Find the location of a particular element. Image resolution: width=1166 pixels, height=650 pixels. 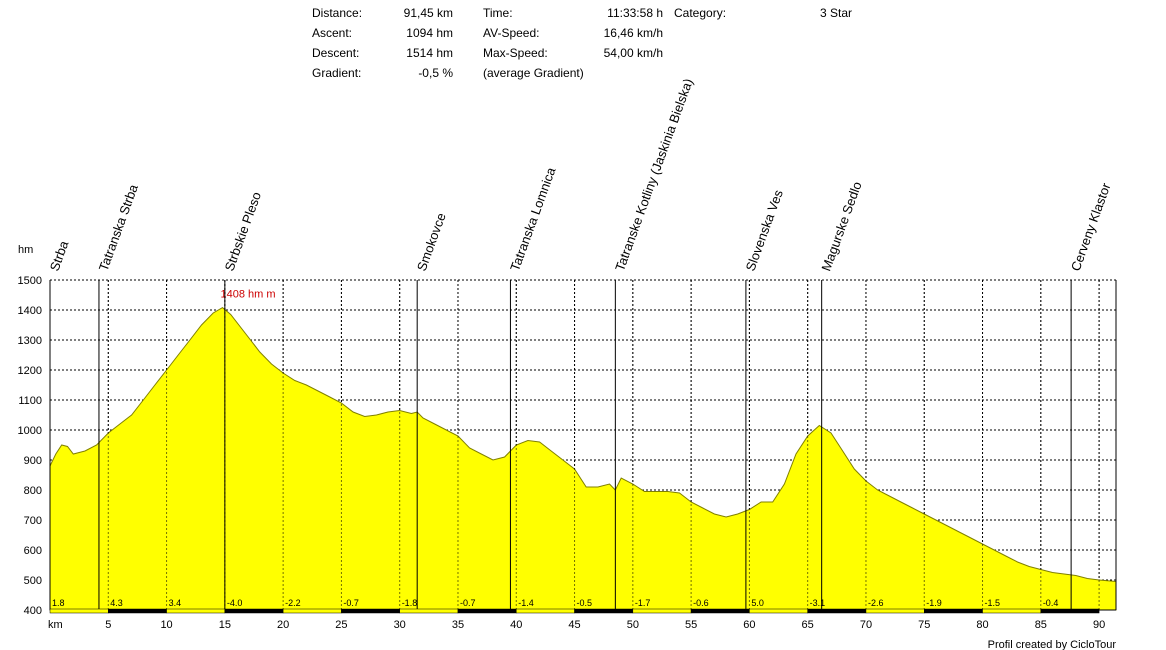

maxspeed-value: 54,00 km/h is located at coordinates (633, 53).